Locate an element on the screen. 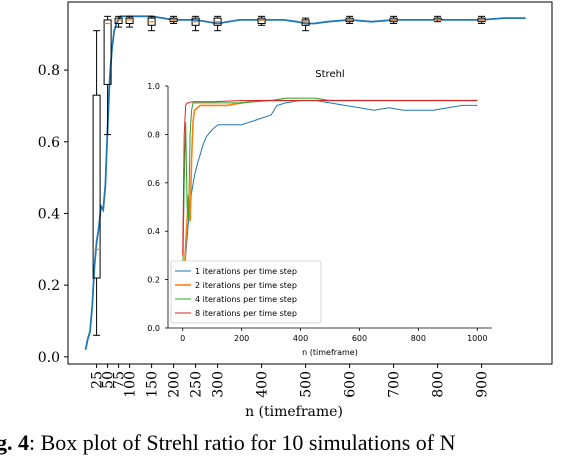  main-x-tick-label: 700 is located at coordinates (395, 384).